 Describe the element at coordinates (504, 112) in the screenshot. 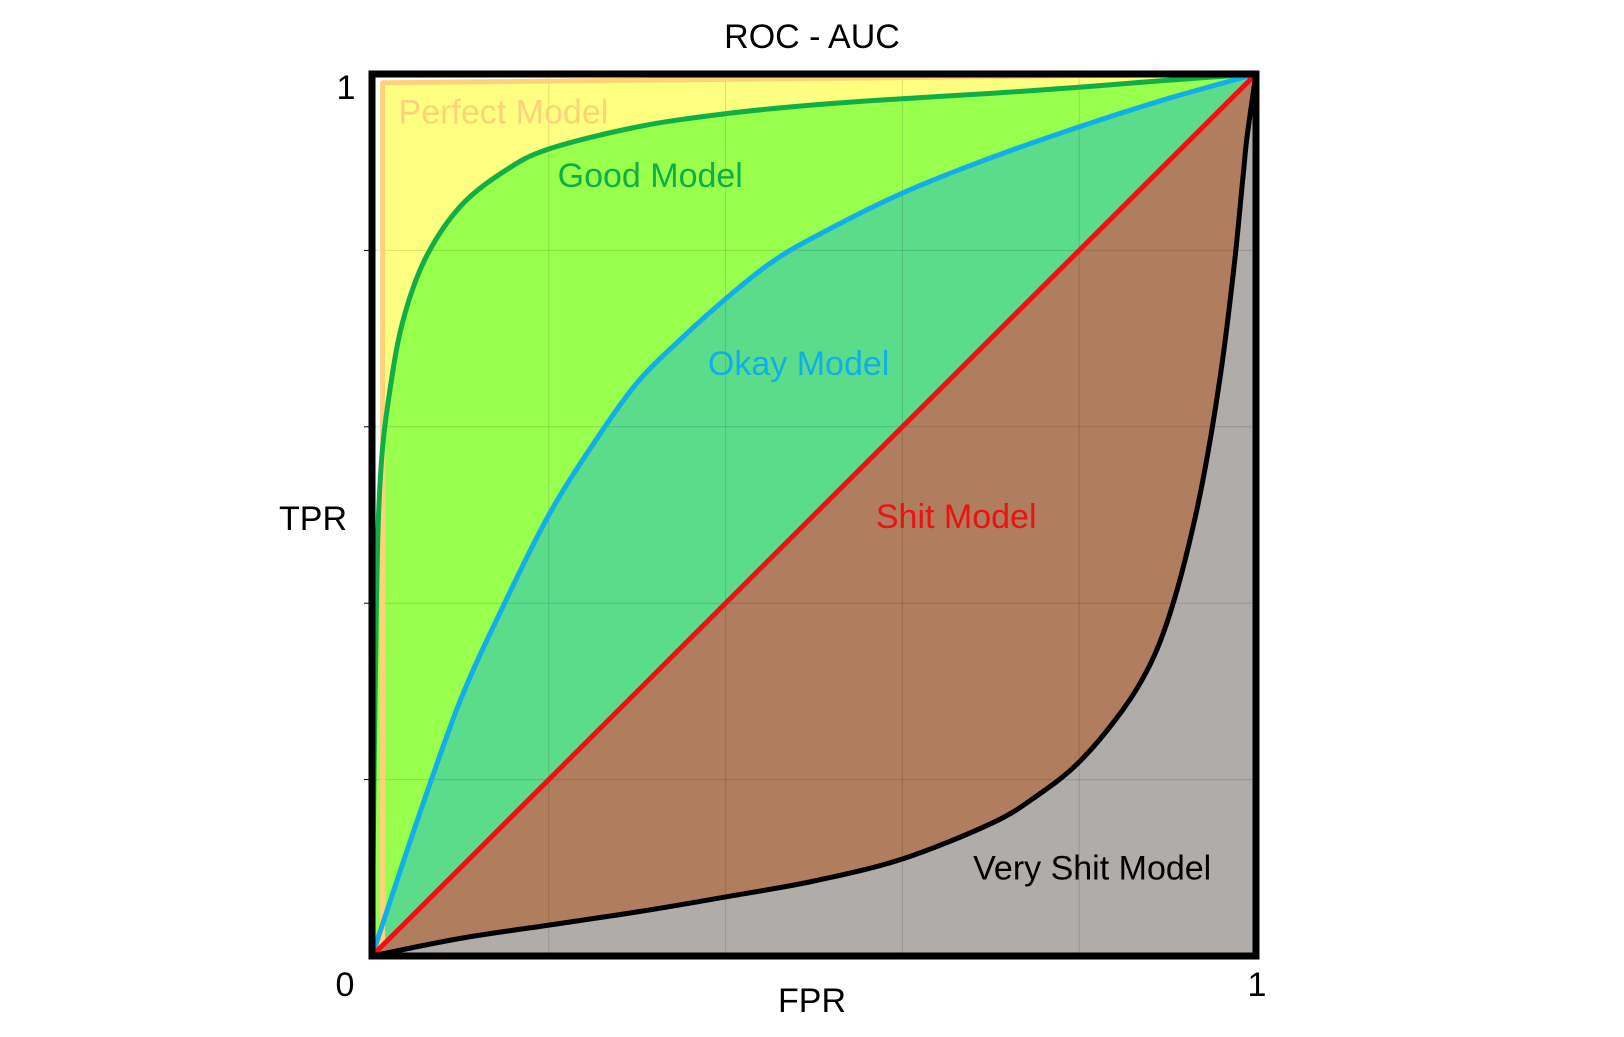

I see `perfect-model-label: Perfect Model` at that location.